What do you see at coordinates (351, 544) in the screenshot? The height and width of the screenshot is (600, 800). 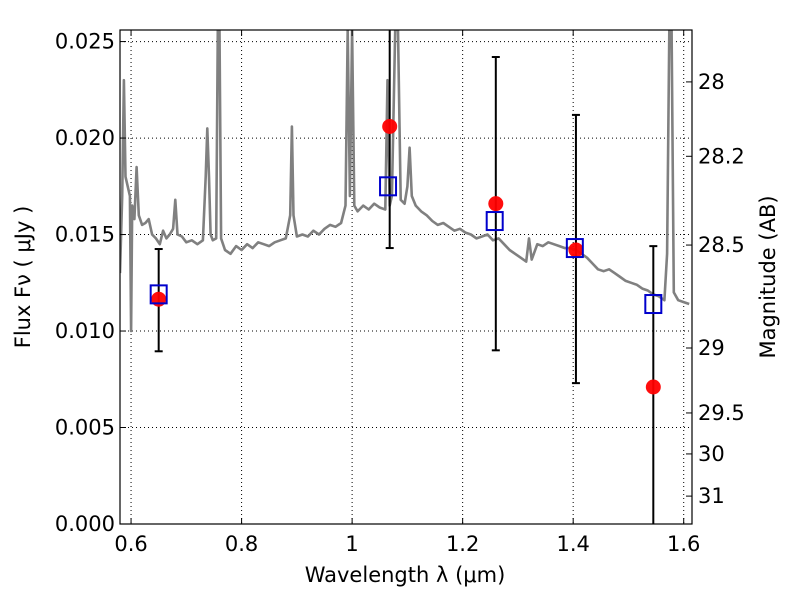 I see `x-tick-label: 1` at bounding box center [351, 544].